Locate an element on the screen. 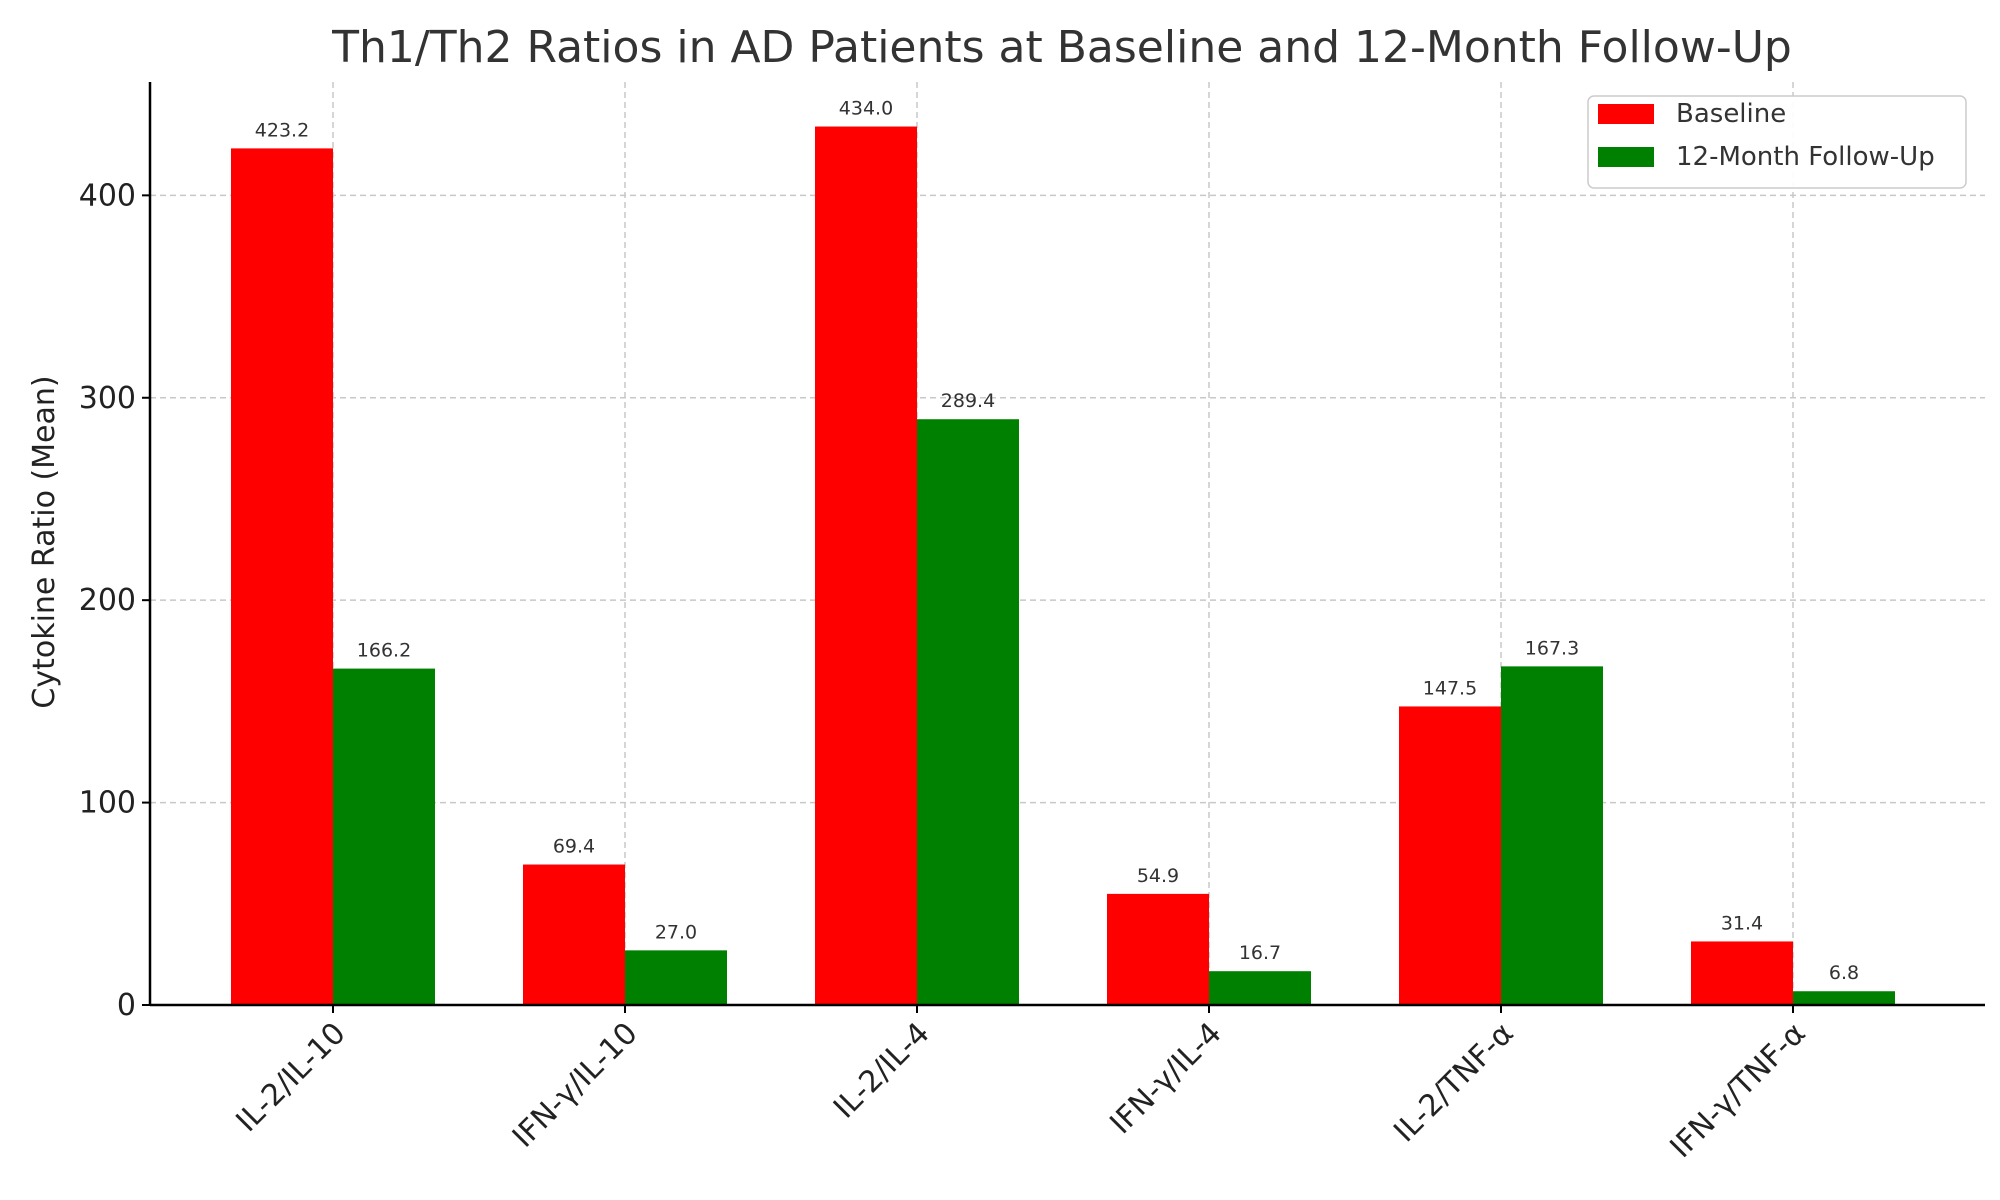 The width and height of the screenshot is (2000, 1200). y-tick-label: 400 is located at coordinates (107, 195).